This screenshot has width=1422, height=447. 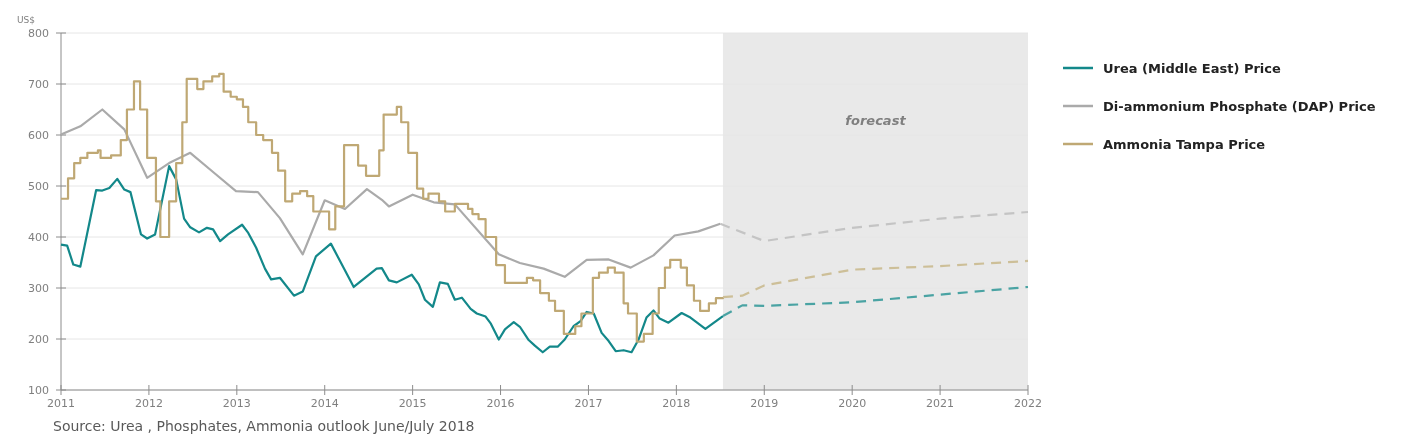 I want to click on x-tick-label: 2012, so click(x=148, y=403).